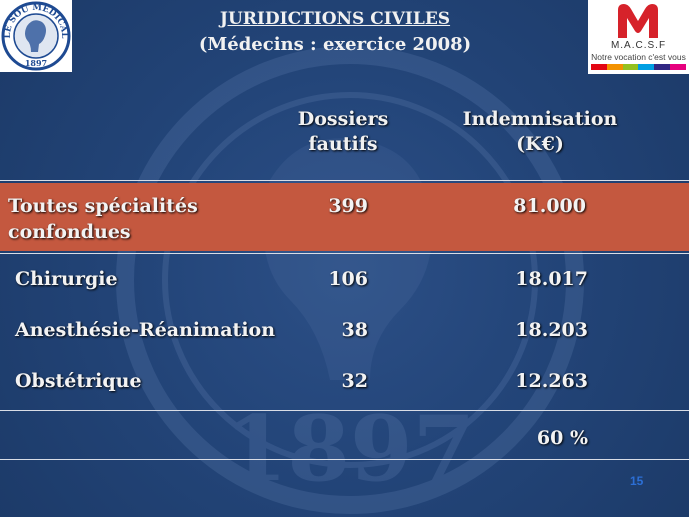 This screenshot has height=517, width=689. Describe the element at coordinates (343, 119) in the screenshot. I see `header-dossiers-line1: Dossiers` at that location.